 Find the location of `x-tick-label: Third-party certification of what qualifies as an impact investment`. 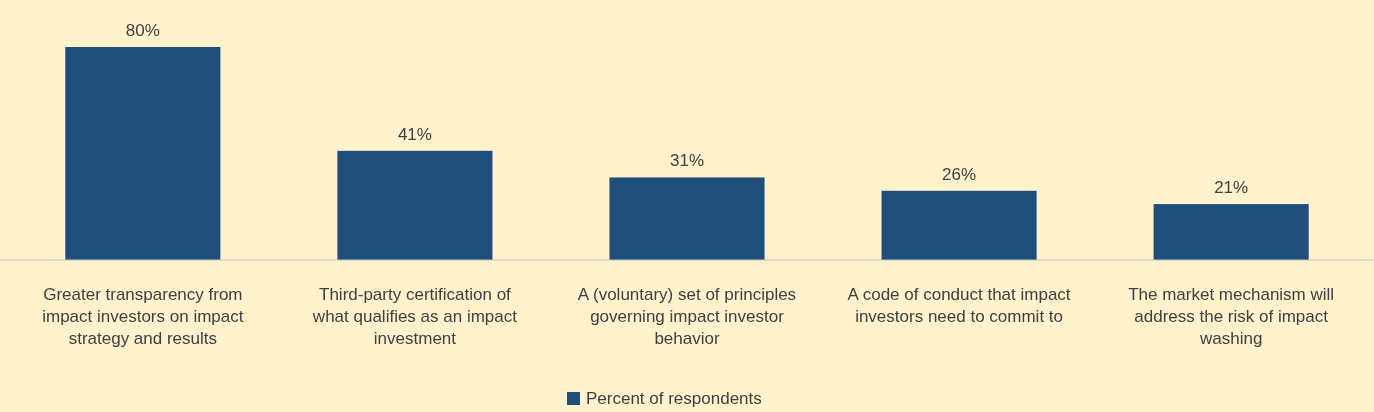

x-tick-label: Third-party certification of what qualifies as an impact investment is located at coordinates (414, 316).